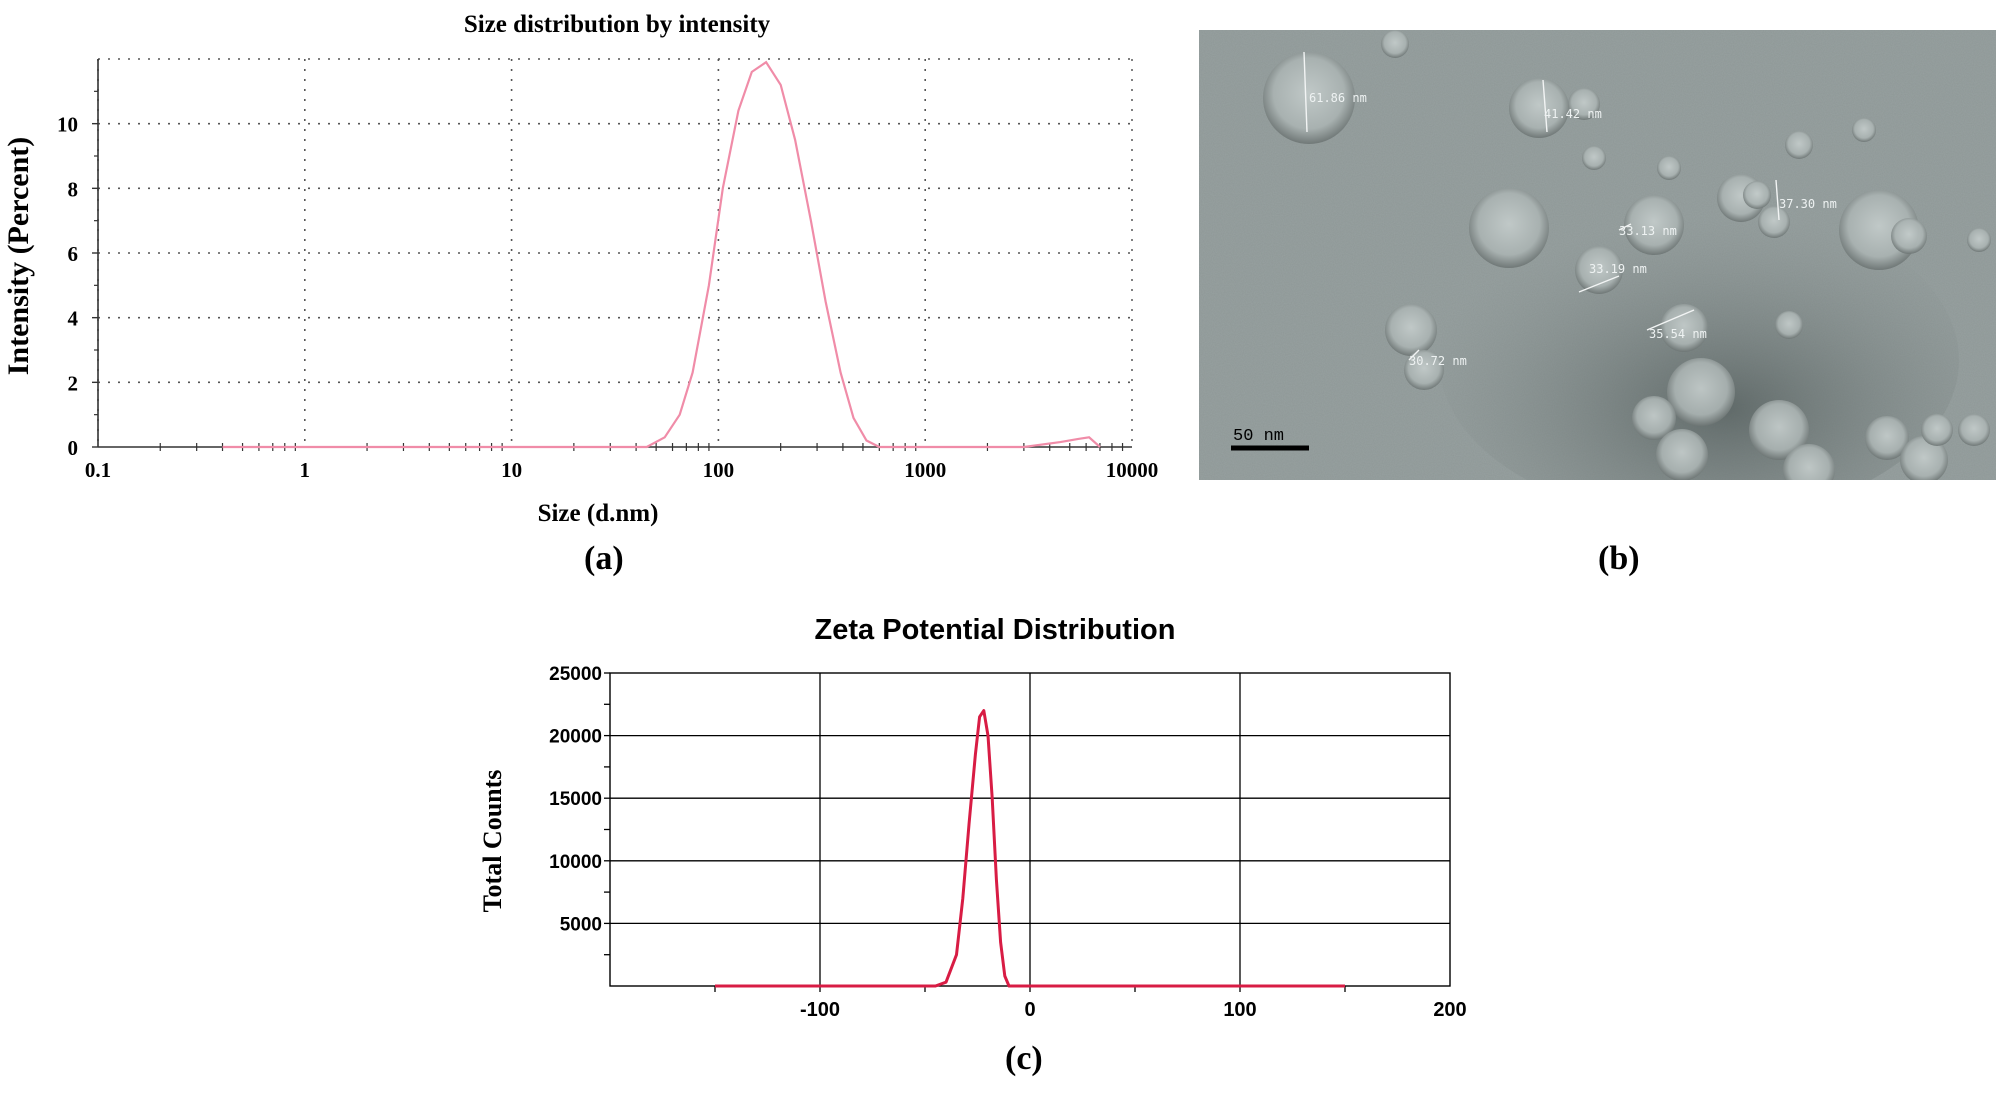 This screenshot has width=2000, height=1095. Describe the element at coordinates (67, 125) in the screenshot. I see `y-tick-label: 10` at that location.